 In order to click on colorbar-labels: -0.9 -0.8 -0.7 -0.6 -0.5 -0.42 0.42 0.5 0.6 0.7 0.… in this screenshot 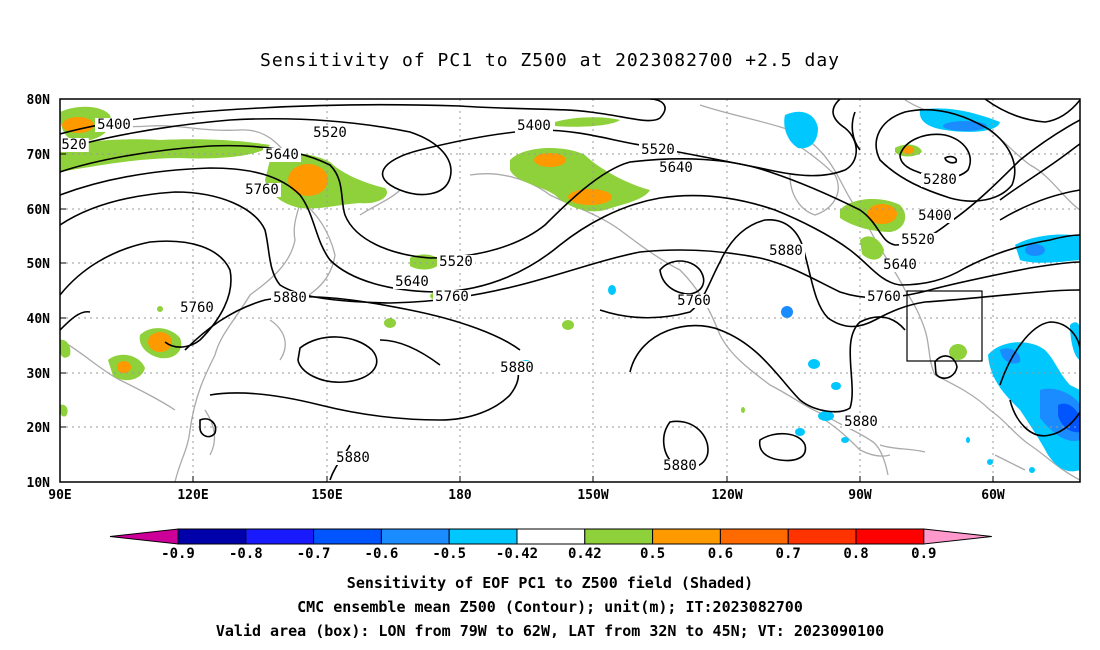, I will do `click(548, 554)`.